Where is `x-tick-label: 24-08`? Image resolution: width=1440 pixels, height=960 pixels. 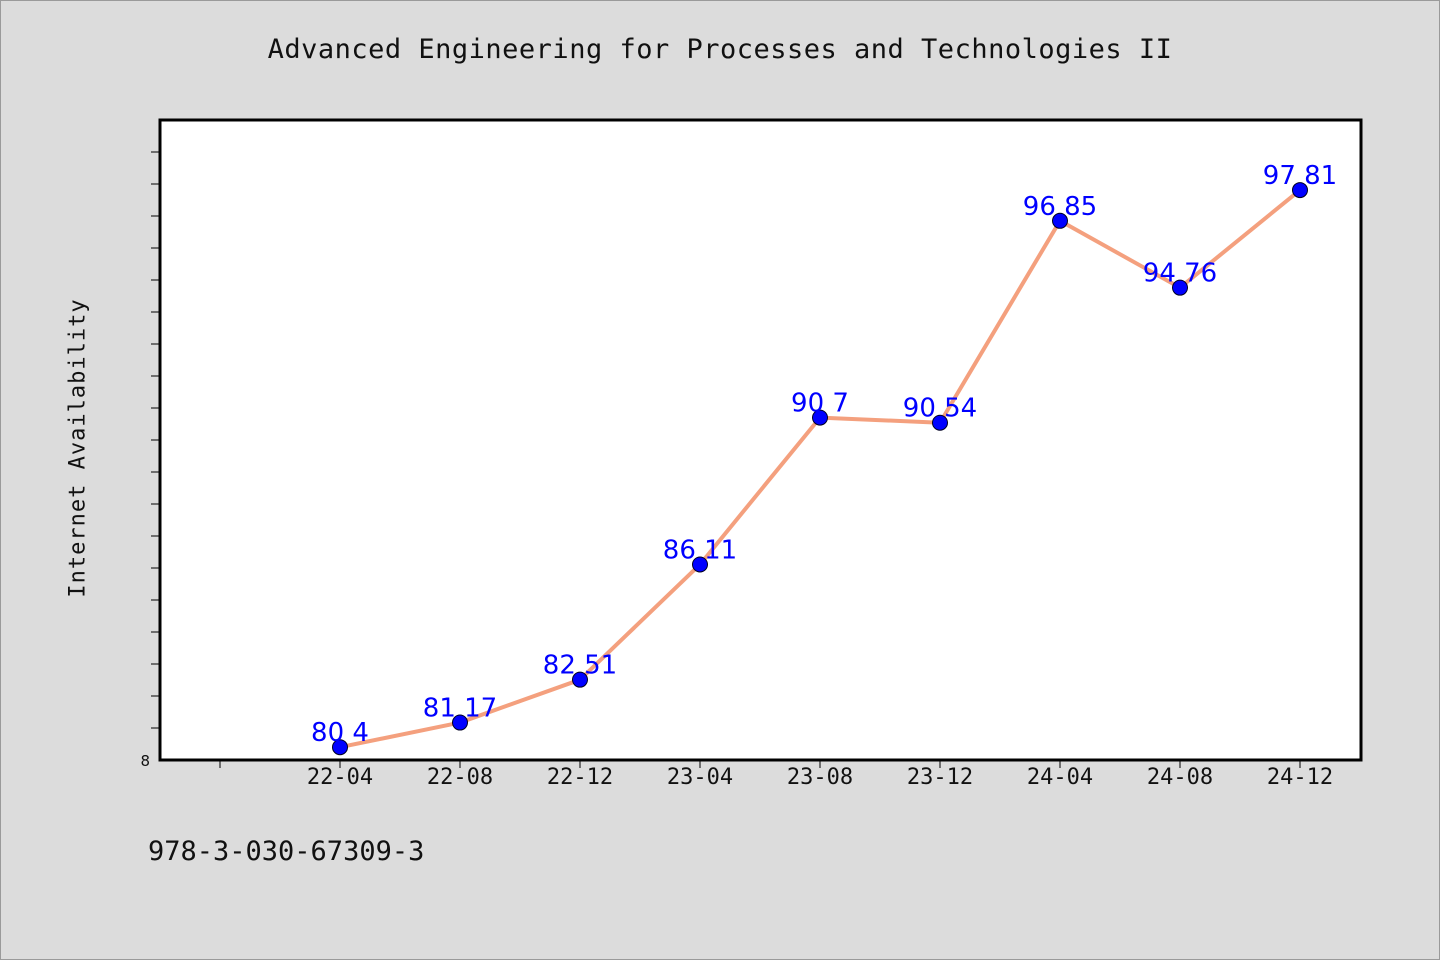
x-tick-label: 24-08 is located at coordinates (1180, 777).